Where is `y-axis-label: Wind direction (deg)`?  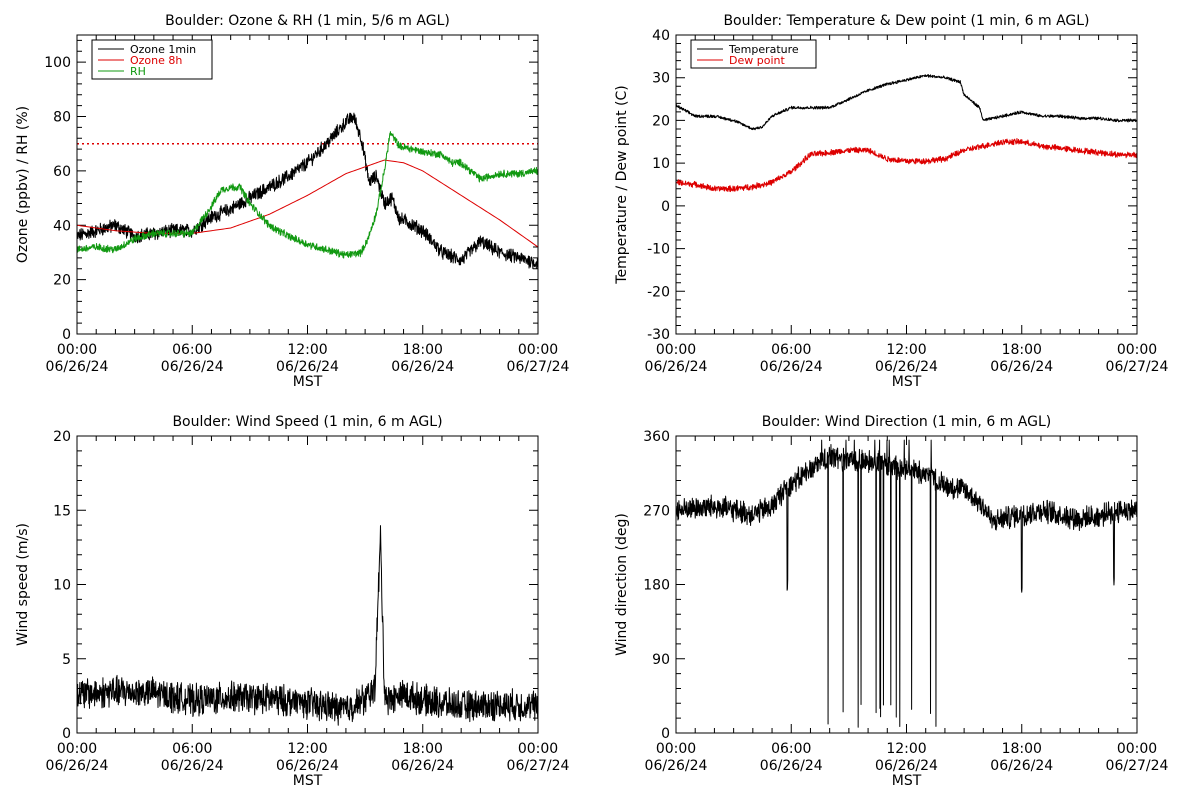
y-axis-label: Wind direction (deg) is located at coordinates (622, 584).